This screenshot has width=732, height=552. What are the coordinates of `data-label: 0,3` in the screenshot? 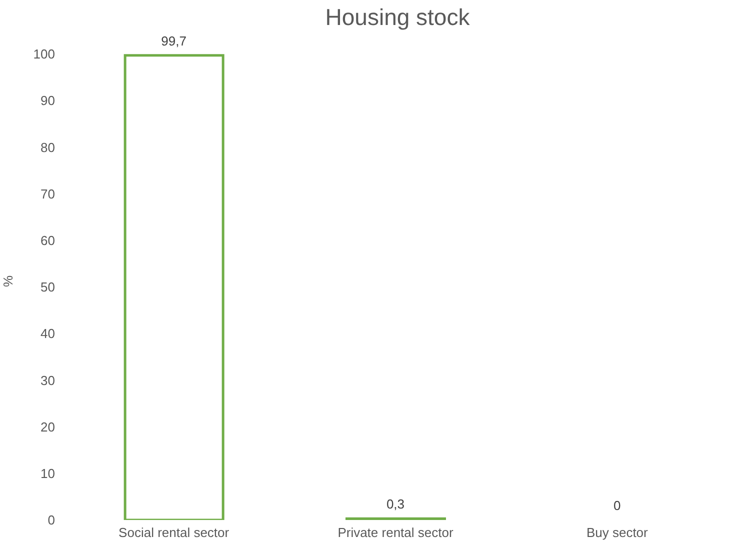 It's located at (395, 504).